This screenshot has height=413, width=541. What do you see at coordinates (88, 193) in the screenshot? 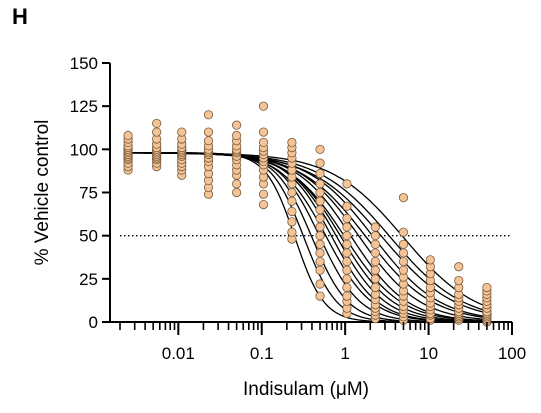
I see `y-tick-label: 75` at bounding box center [88, 193].